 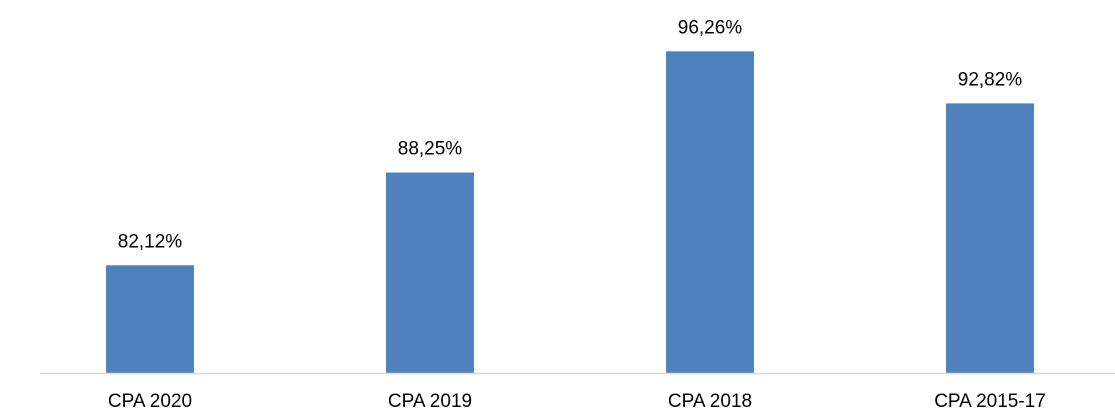 What do you see at coordinates (430, 149) in the screenshot?
I see `value-label: 88,25%` at bounding box center [430, 149].